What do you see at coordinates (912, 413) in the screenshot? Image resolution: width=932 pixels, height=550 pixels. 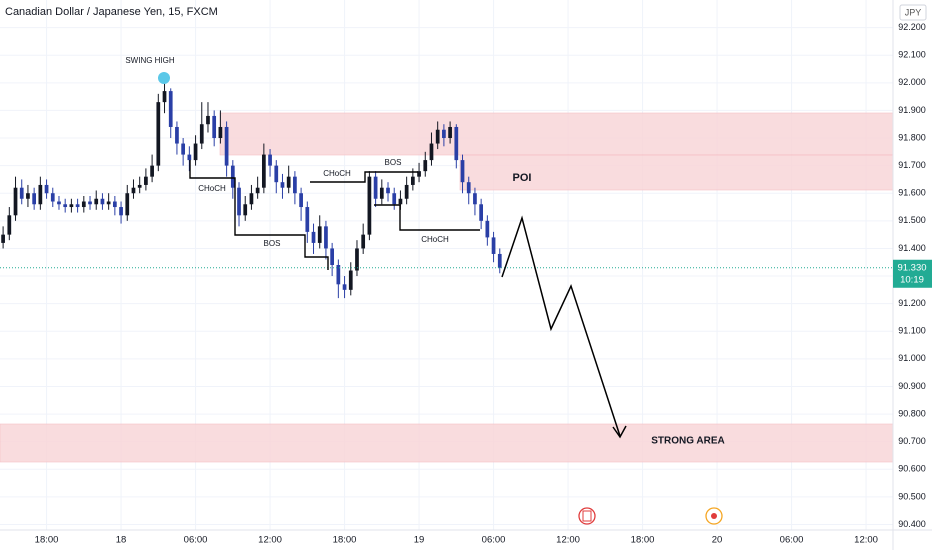 I see `y-tick-label: 90.800` at bounding box center [912, 413].